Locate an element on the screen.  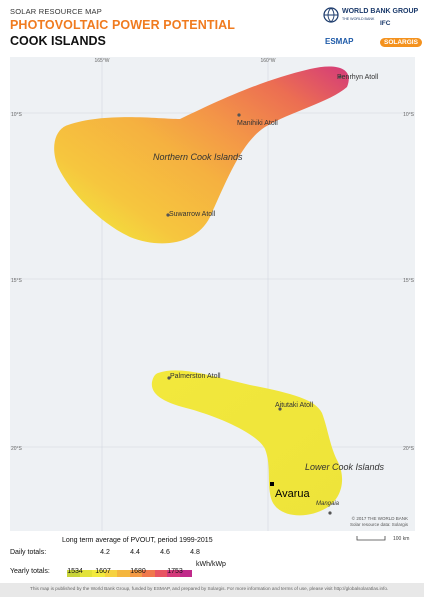
map-type-label: SOLAR RESOURCE MAP is located at coordinates (56, 11).